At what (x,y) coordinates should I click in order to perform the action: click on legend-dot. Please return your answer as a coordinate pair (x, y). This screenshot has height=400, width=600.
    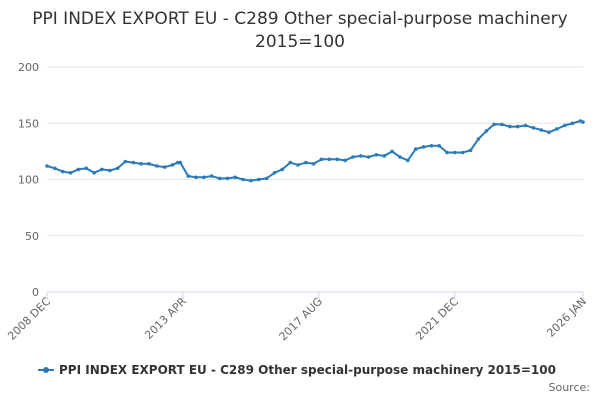
    Looking at the image, I should click on (46, 370).